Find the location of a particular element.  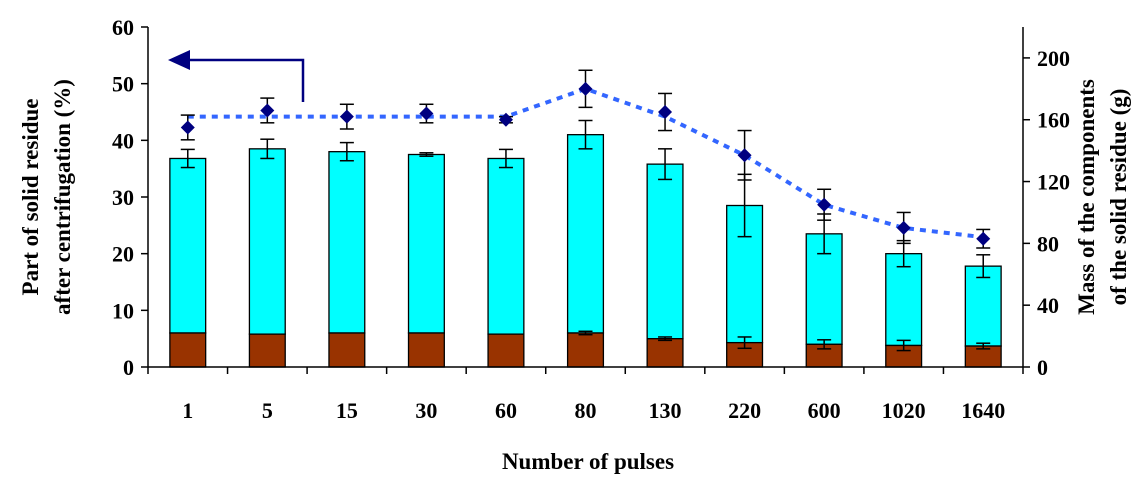

x-axis-tick-label: 1 is located at coordinates (187, 410).